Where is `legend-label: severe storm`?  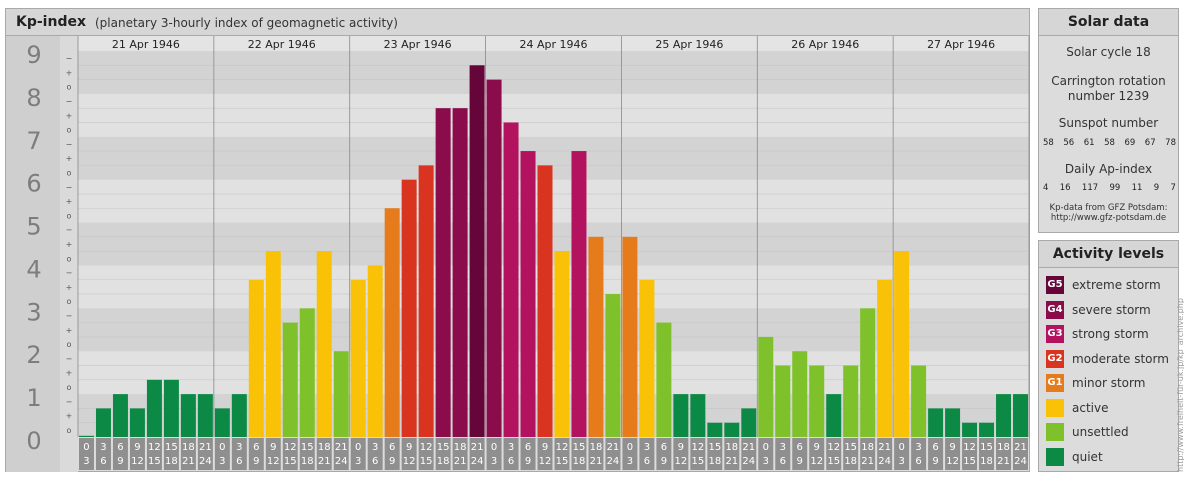
legend-label: severe storm is located at coordinates (1111, 309).